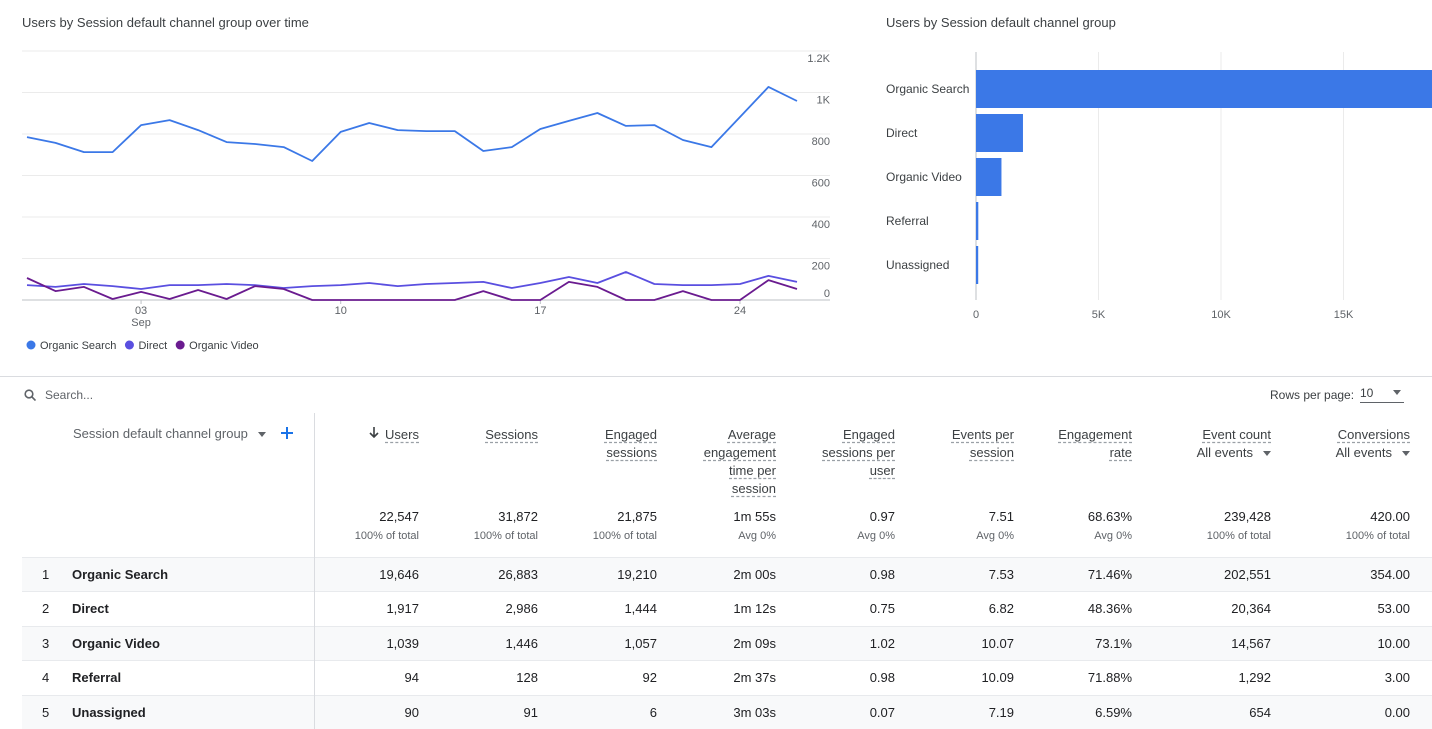 The height and width of the screenshot is (729, 1432). I want to click on metric-cell: 654, so click(1201, 711).